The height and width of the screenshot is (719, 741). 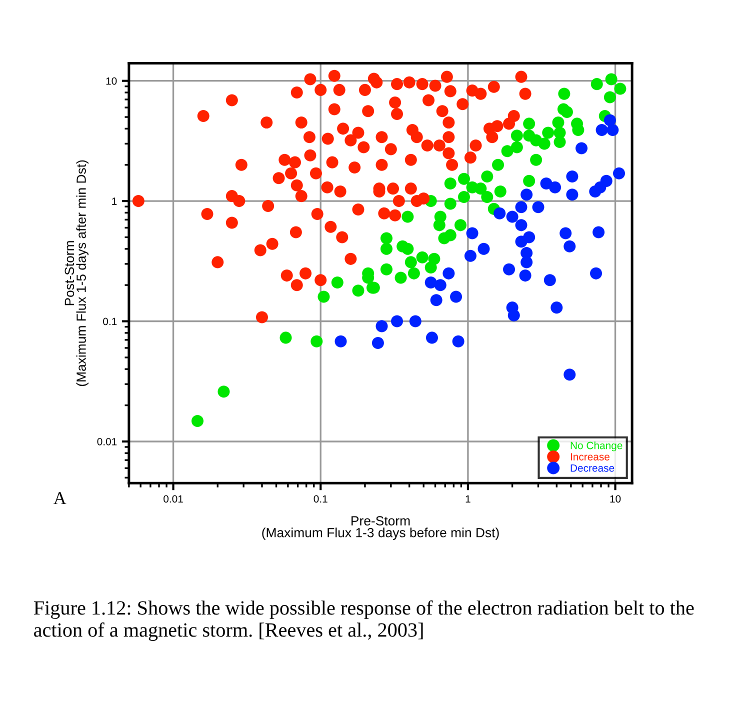 I want to click on x-tick-label: 0.1, so click(x=321, y=499).